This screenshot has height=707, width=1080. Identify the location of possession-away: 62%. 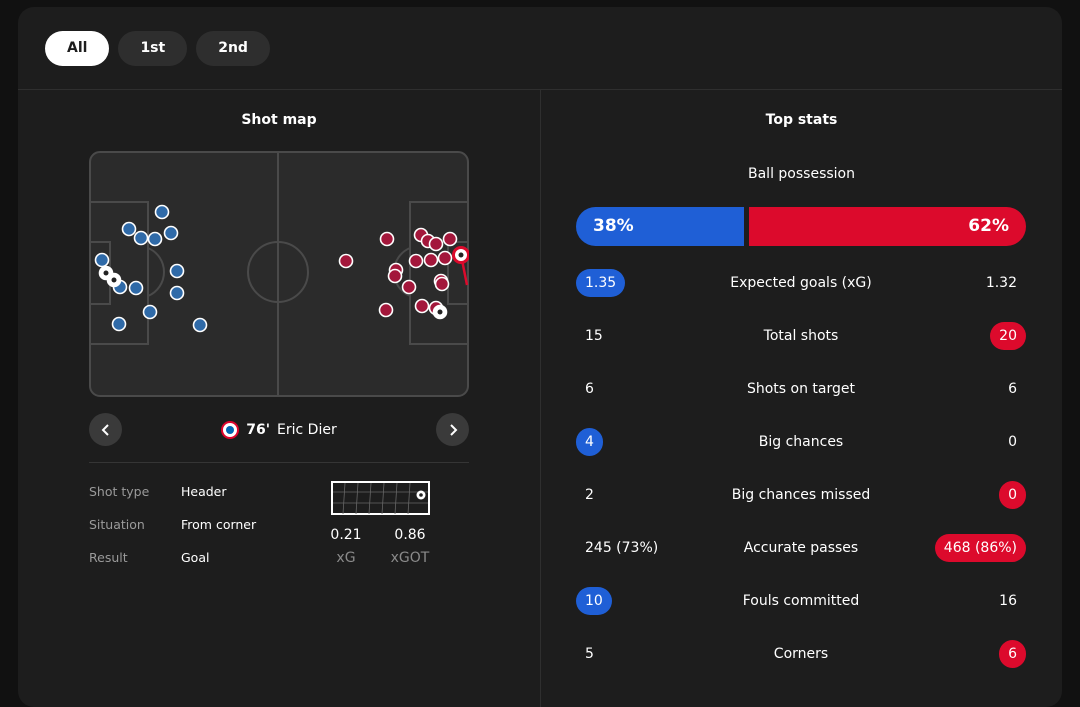
(887, 226).